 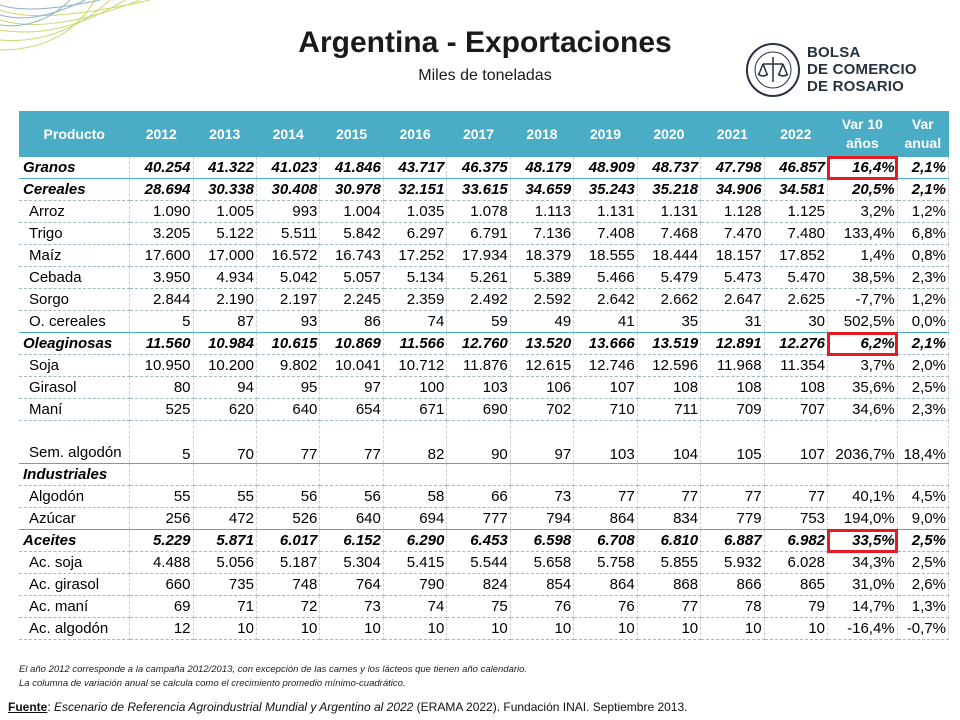 I want to click on table-cell: 79, so click(x=796, y=606).